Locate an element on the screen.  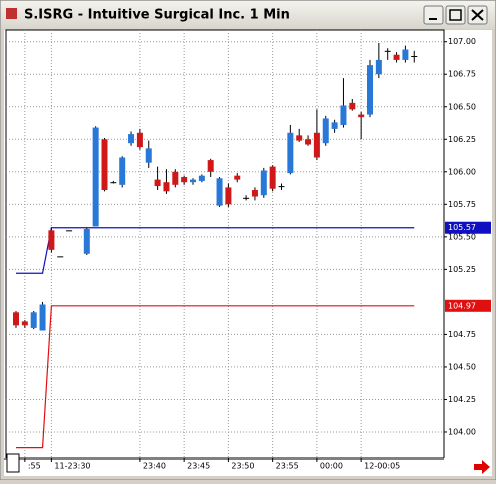
y-tick-label: 105.25 is located at coordinates (462, 269).